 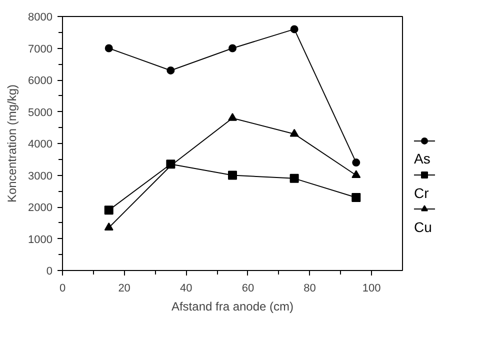 What do you see at coordinates (124, 288) in the screenshot?
I see `x-tick-label: 20` at bounding box center [124, 288].